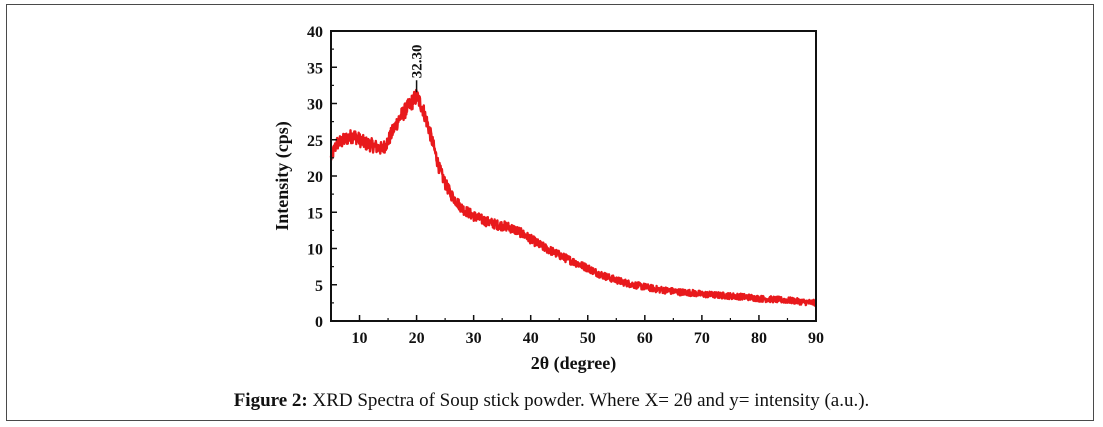 The width and height of the screenshot is (1103, 427). I want to click on y-tick-label-40: 40, so click(315, 32).